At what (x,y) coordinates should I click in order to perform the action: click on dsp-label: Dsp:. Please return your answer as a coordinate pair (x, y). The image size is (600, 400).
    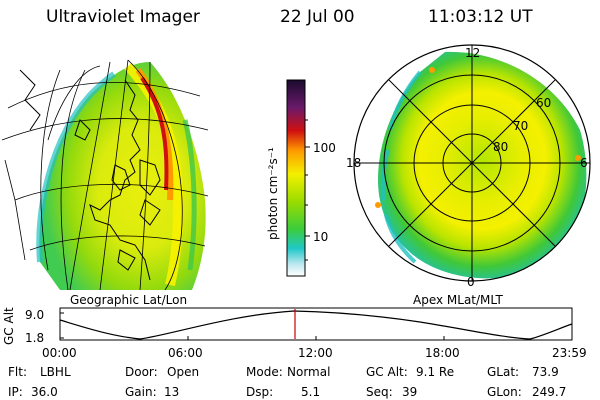
    Looking at the image, I should click on (260, 392).